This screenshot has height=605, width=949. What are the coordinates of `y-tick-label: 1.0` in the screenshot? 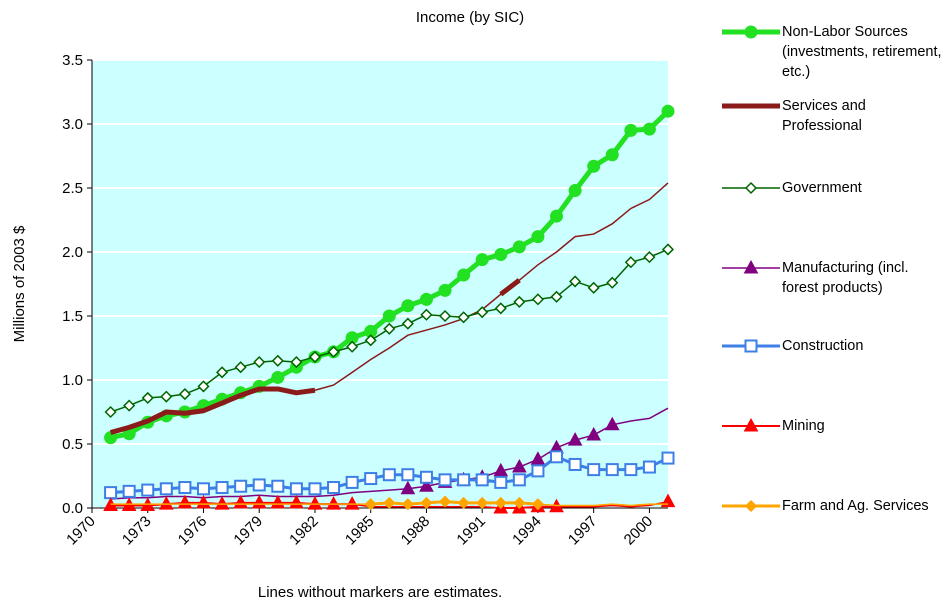 It's located at (72, 380).